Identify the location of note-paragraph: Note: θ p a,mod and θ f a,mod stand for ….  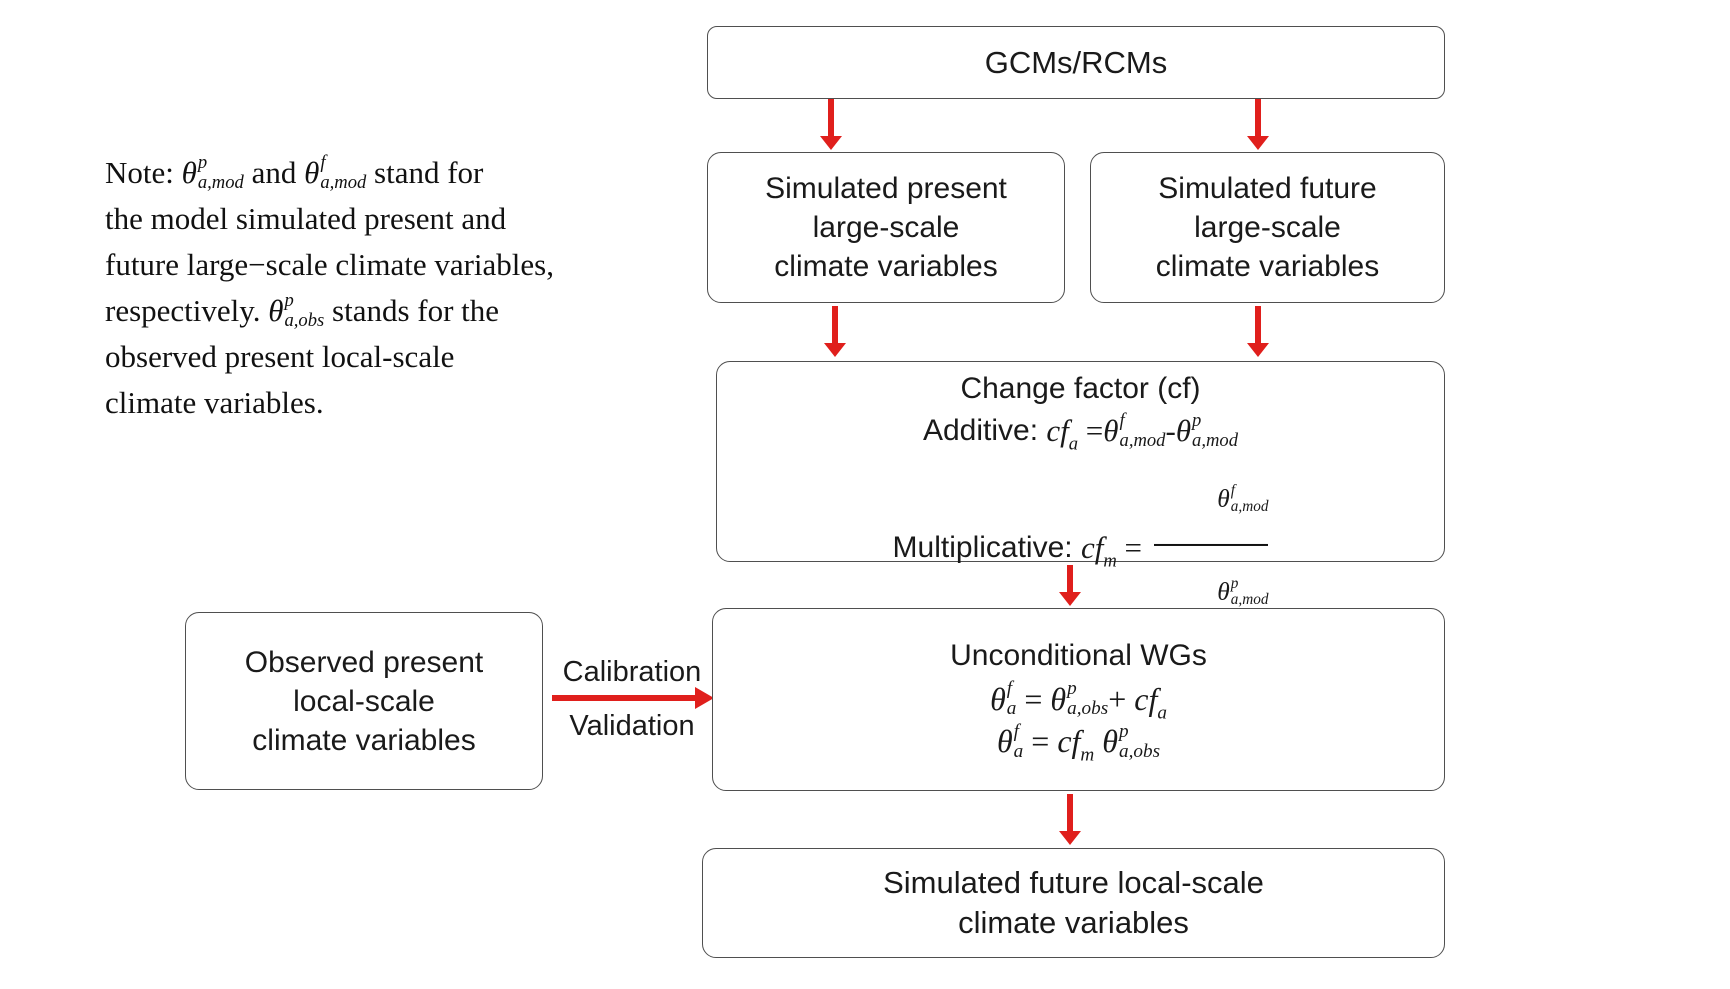
(385, 288).